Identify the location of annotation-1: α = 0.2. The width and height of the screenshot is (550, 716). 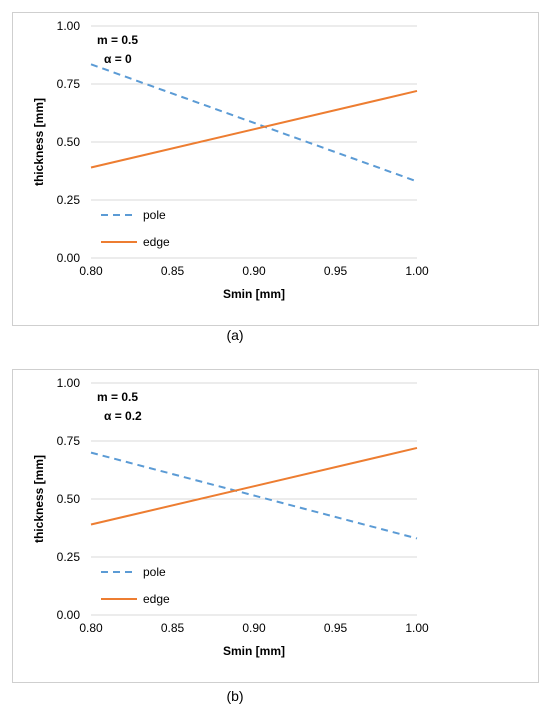
(123, 416).